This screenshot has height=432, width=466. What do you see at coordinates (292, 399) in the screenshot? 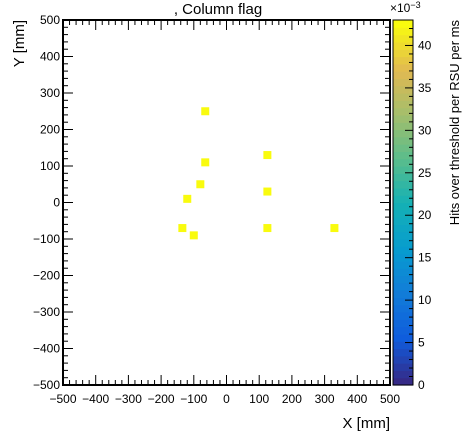
I see `x-tick-label: 200` at bounding box center [292, 399].